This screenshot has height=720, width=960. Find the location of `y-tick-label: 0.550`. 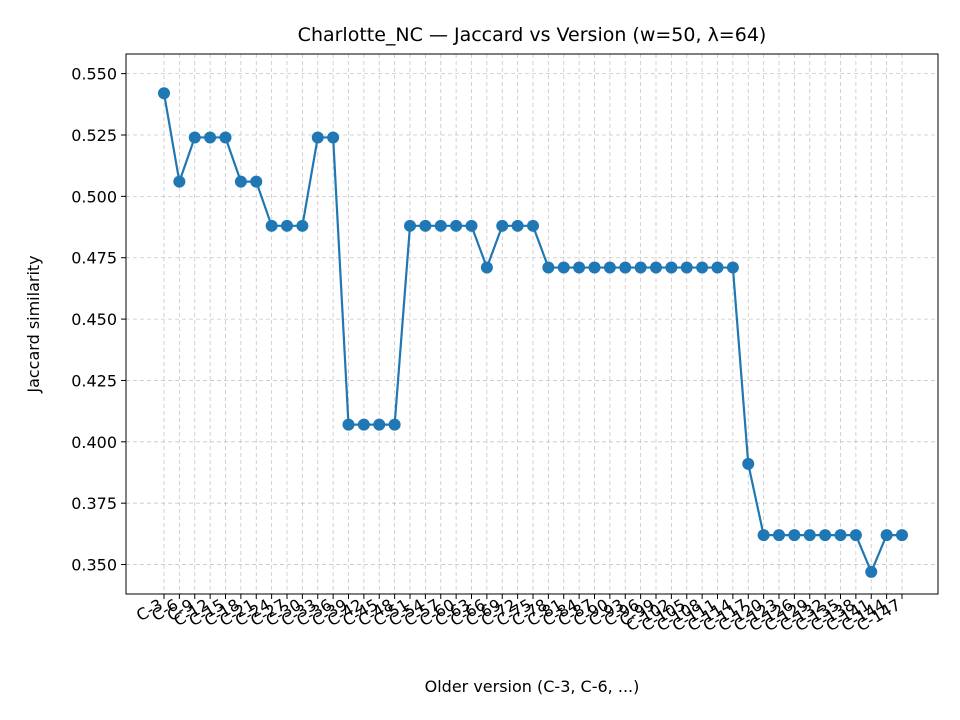

y-tick-label: 0.550 is located at coordinates (94, 74).